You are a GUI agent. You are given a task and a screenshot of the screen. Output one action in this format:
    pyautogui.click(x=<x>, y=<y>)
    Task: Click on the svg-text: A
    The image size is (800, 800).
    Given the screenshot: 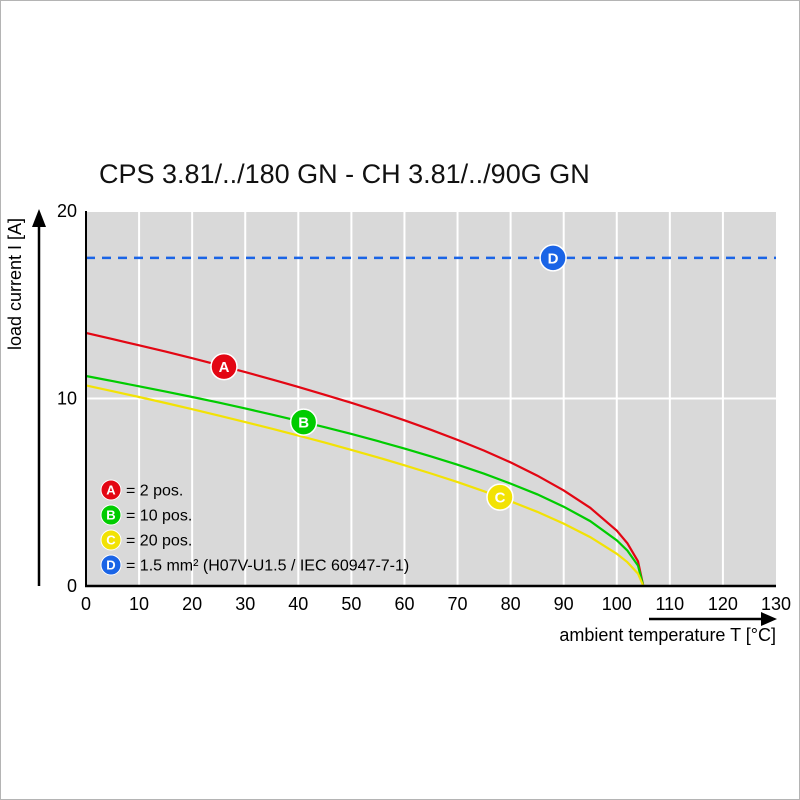 What is the action you would take?
    pyautogui.click(x=224, y=367)
    